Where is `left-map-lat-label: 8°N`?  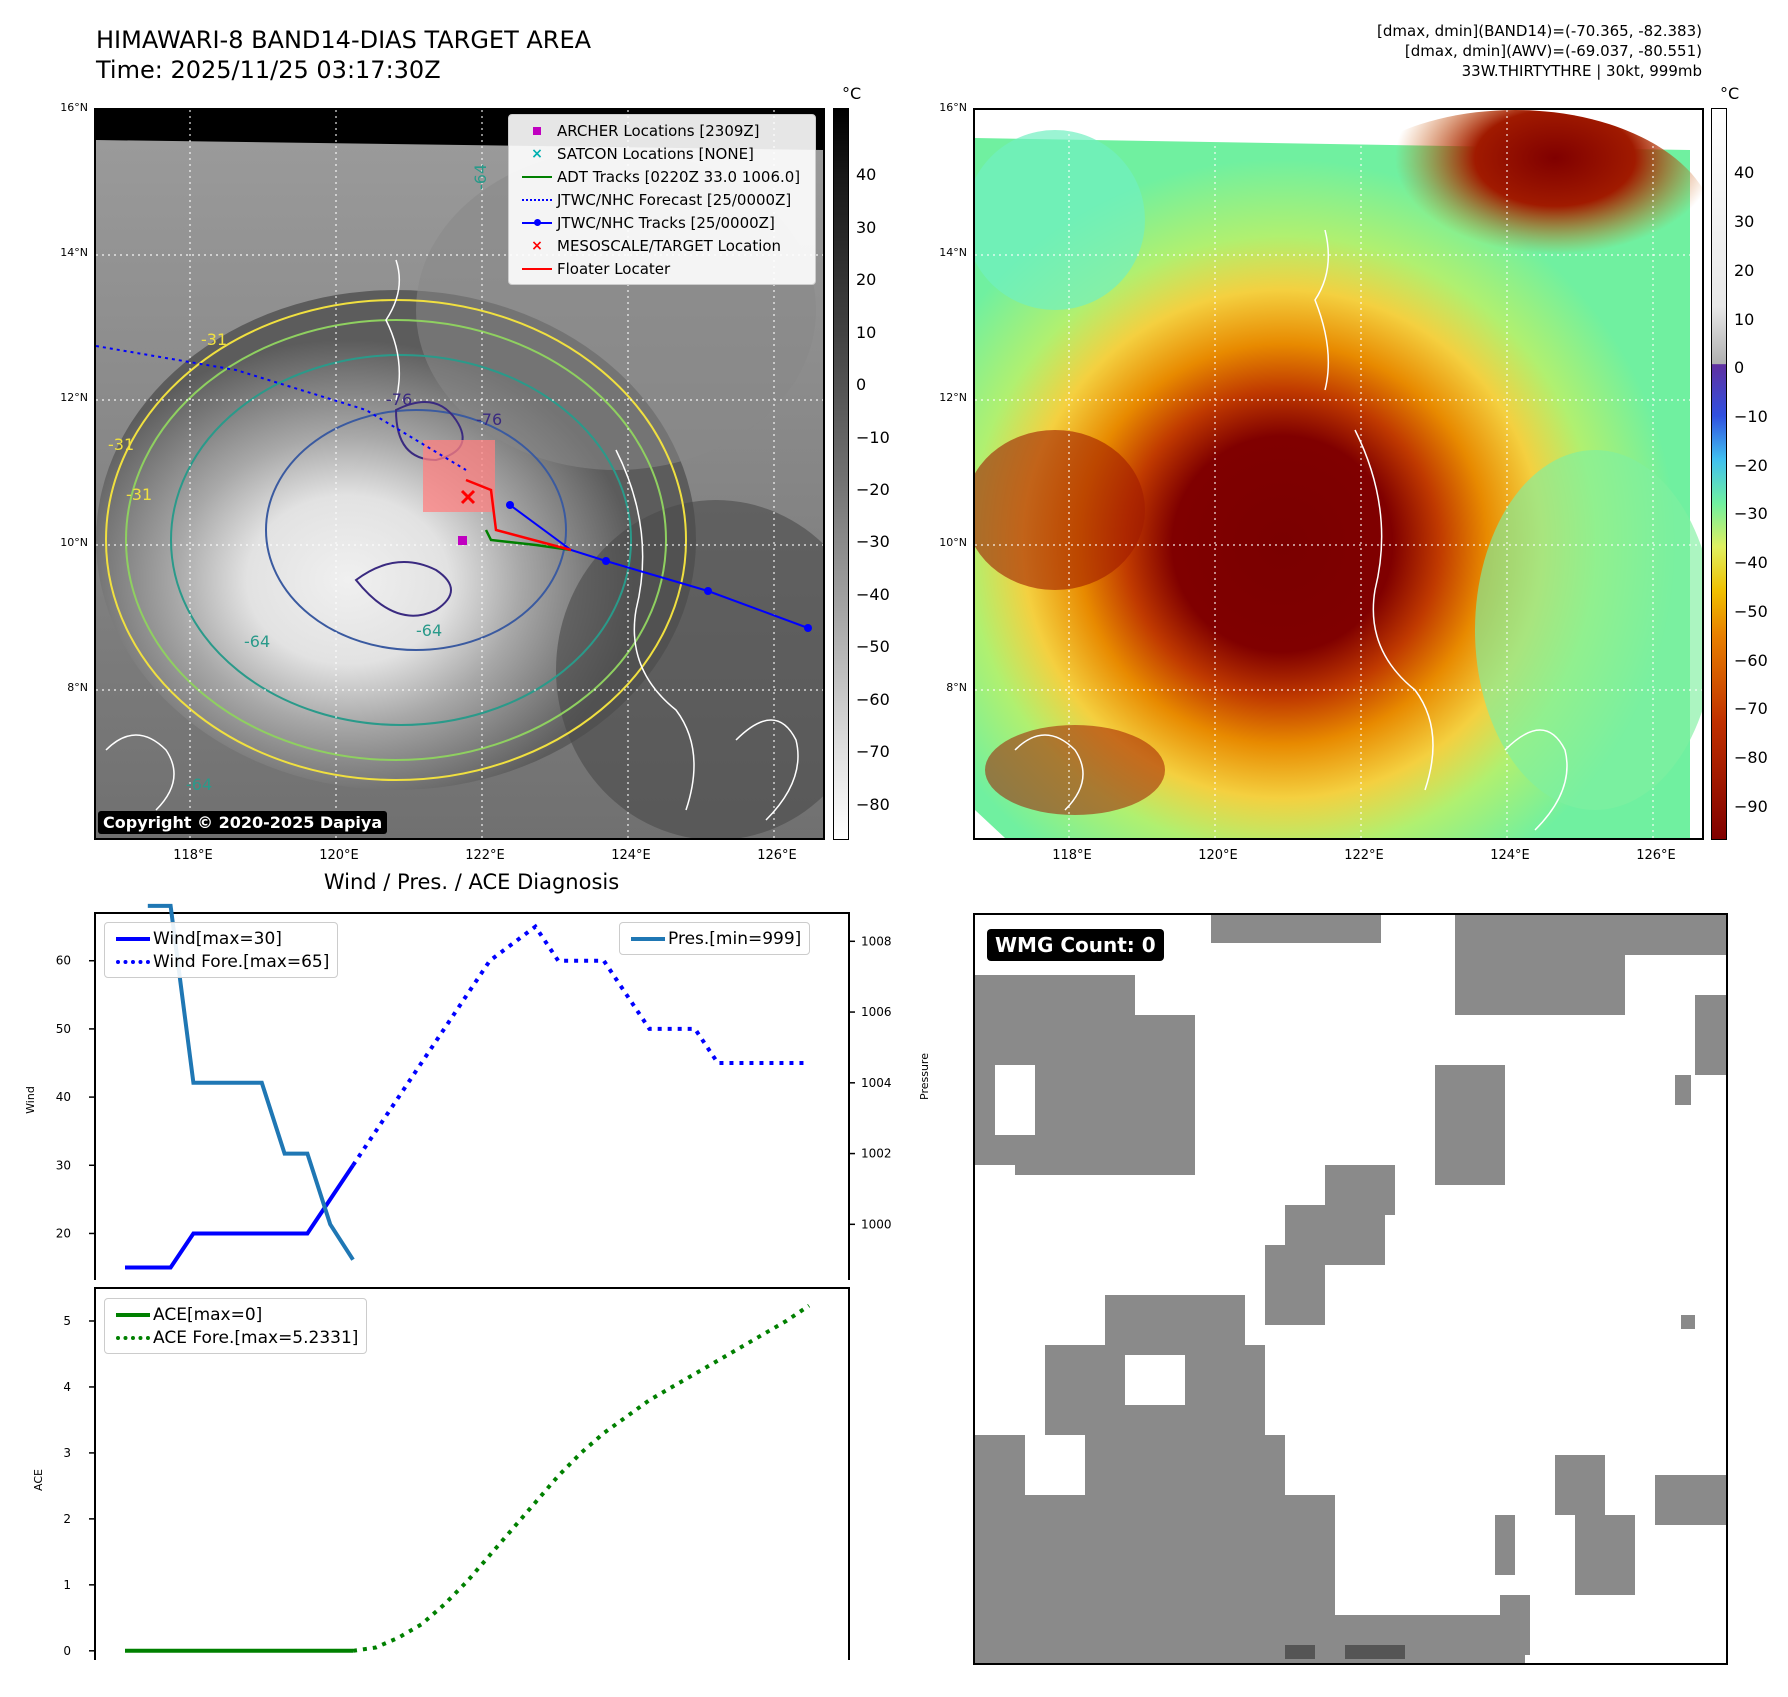 left-map-lat-label: 8°N is located at coordinates (77, 687).